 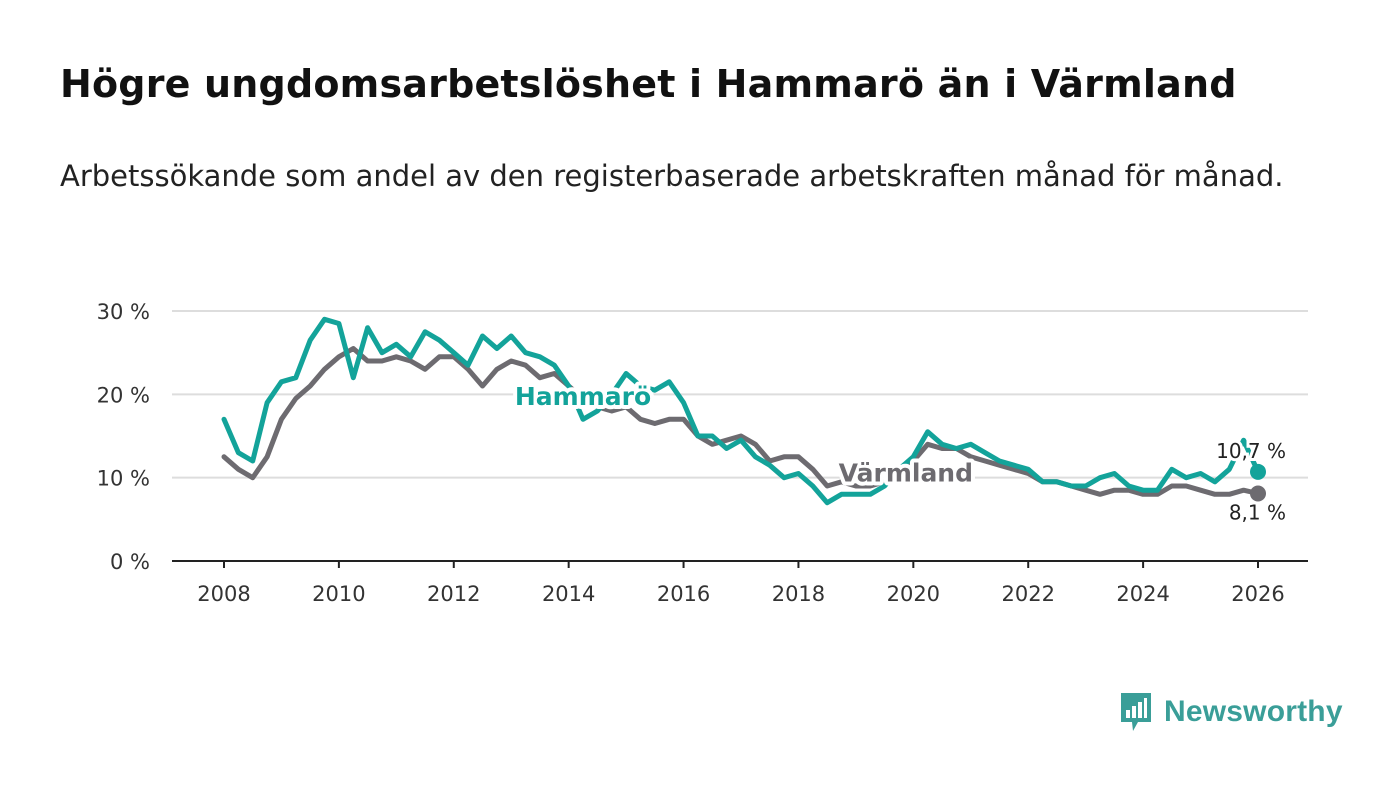 I want to click on y-tick-label: 30 %, so click(x=123, y=312).